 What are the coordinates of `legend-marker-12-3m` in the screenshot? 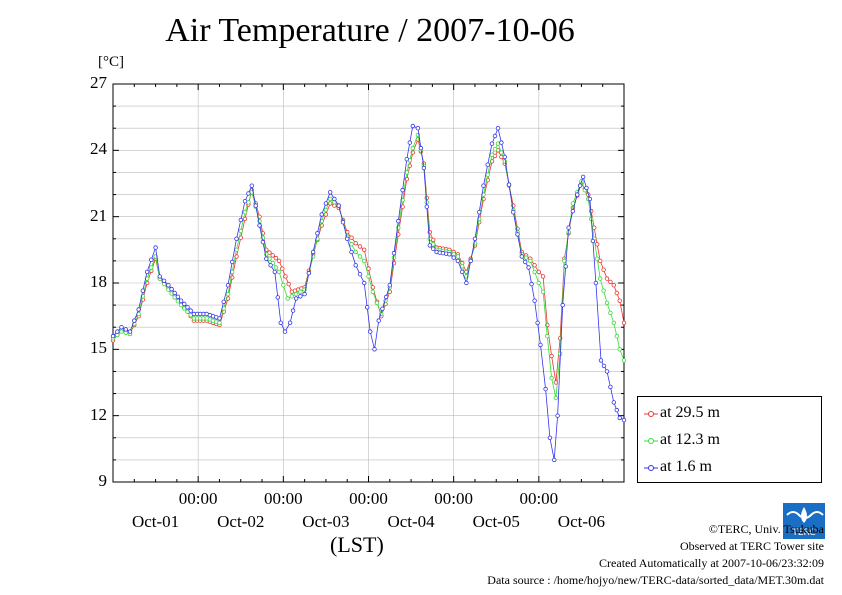 It's located at (651, 441).